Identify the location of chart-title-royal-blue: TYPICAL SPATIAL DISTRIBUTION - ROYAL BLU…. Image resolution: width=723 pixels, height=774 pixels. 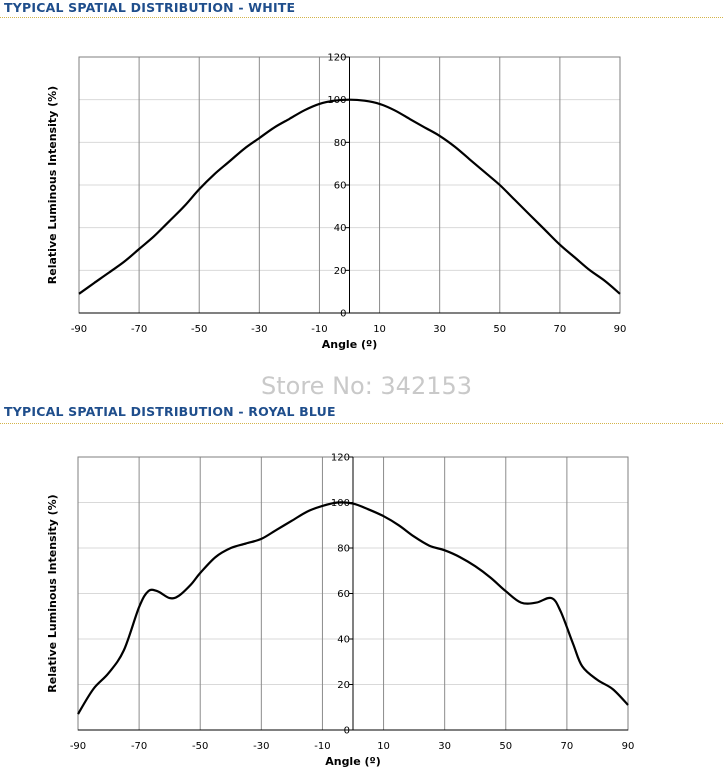
(170, 411).